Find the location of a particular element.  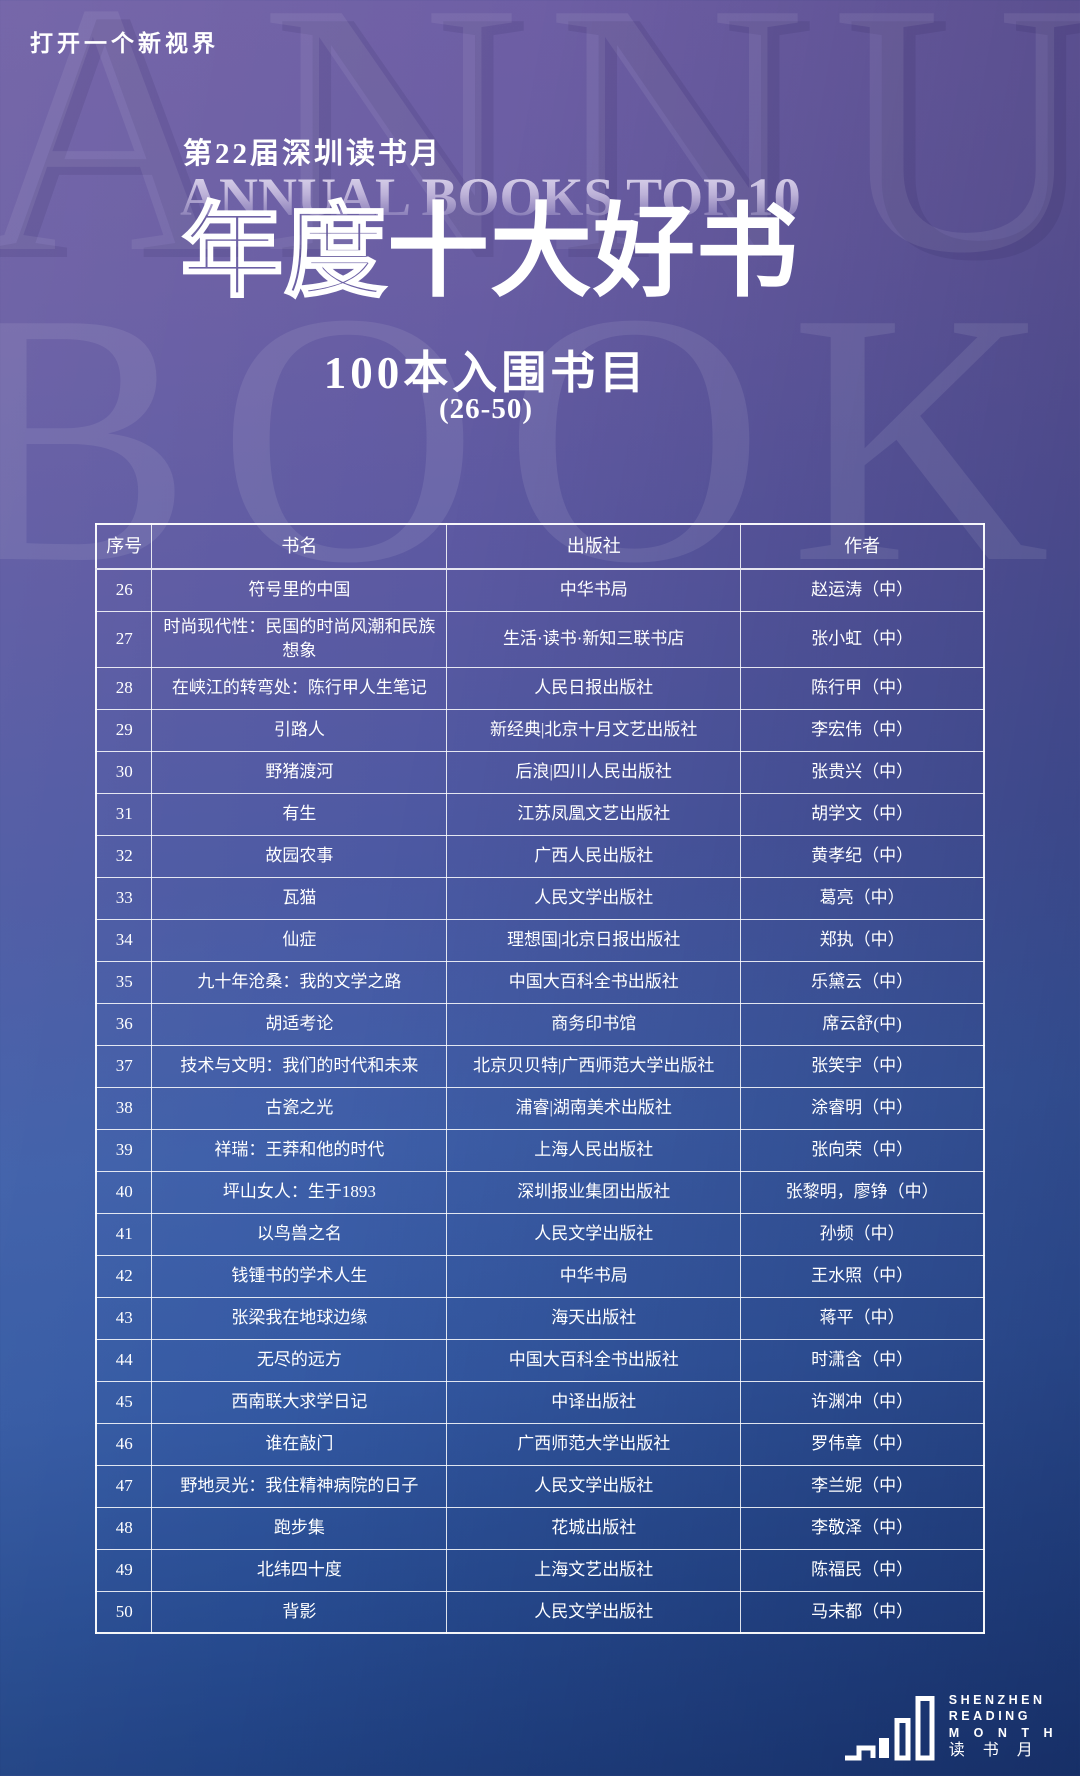

cell-book-title: 西南联大求学日记 is located at coordinates (299, 1402).